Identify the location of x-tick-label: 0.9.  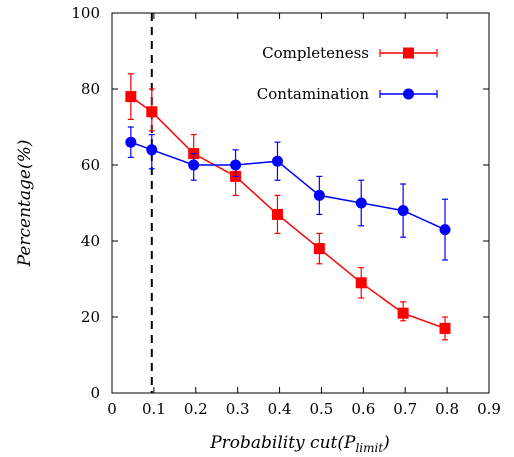
(489, 409).